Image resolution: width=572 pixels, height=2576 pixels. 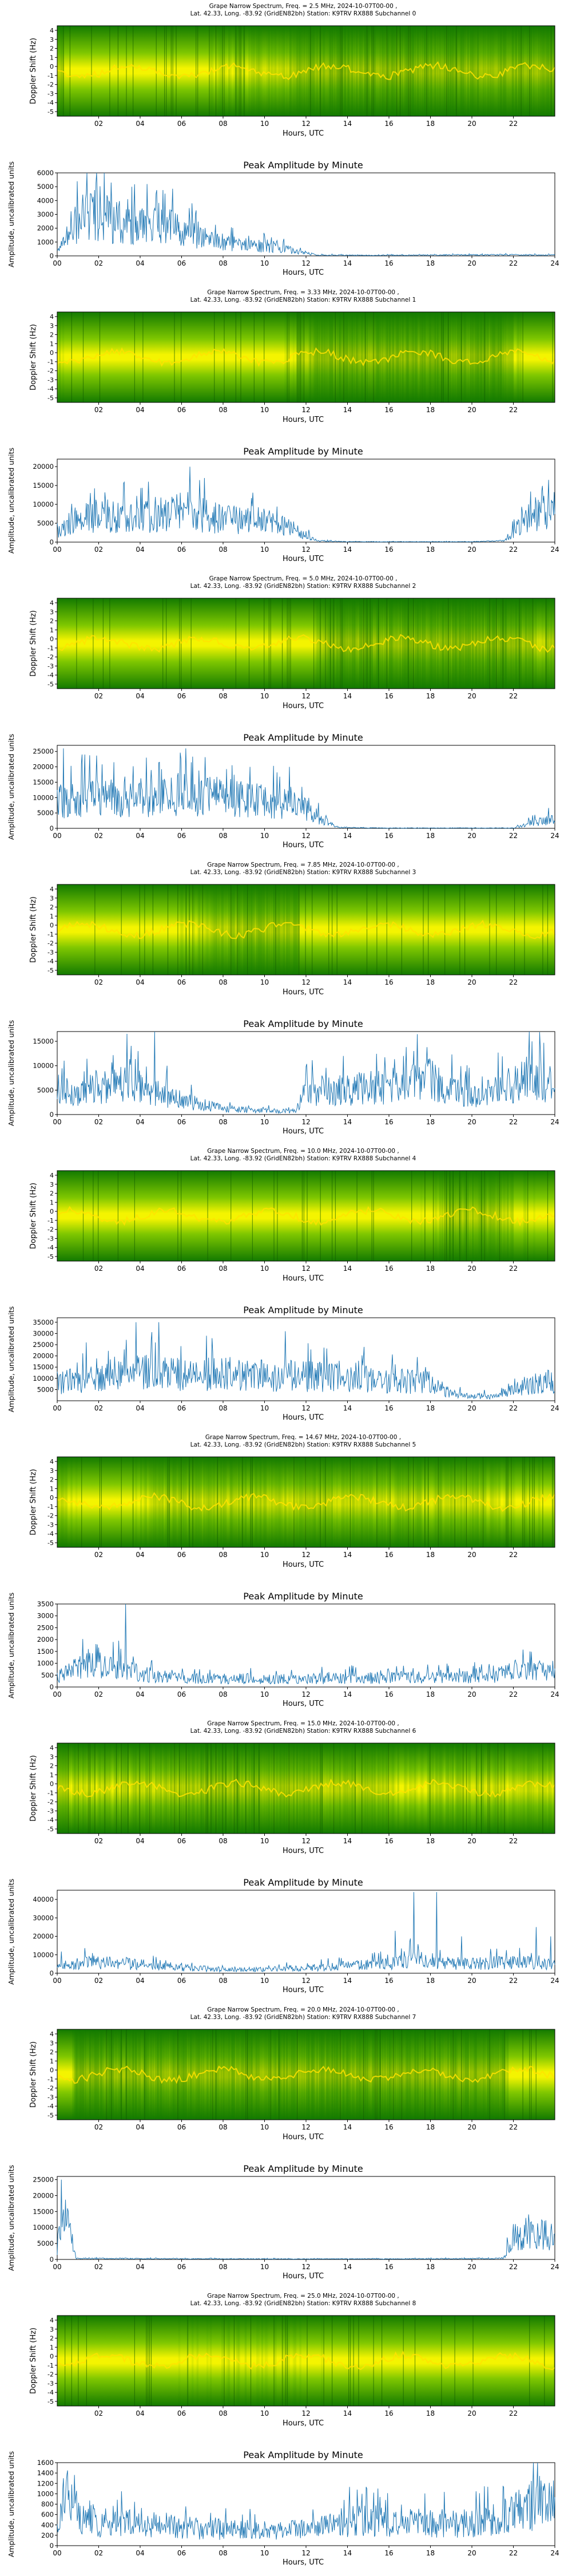 What do you see at coordinates (430, 410) in the screenshot?
I see `spectrum-xtick-label: 18` at bounding box center [430, 410].